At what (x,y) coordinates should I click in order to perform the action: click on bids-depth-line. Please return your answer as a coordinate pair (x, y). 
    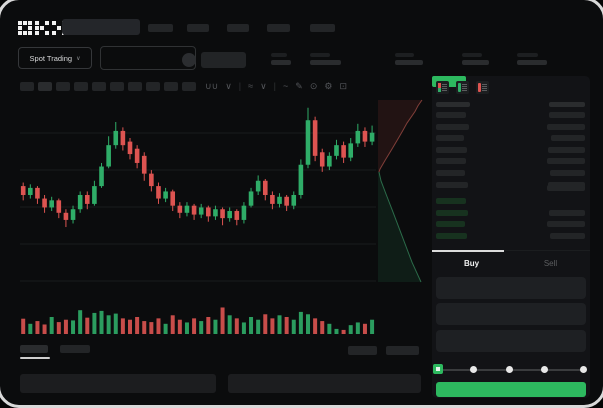
    Looking at the image, I should click on (400, 227).